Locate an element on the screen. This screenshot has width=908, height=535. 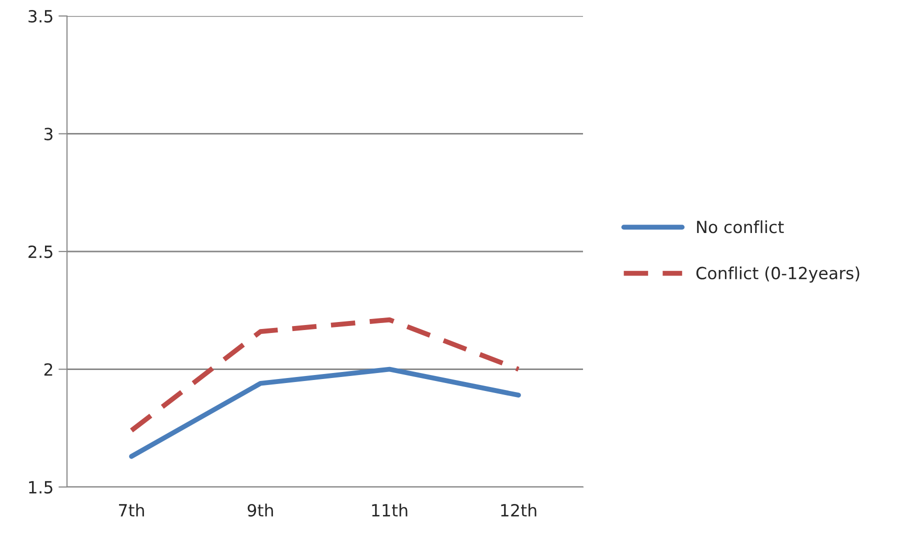
y-tick-label: 1.5 is located at coordinates (40, 487).